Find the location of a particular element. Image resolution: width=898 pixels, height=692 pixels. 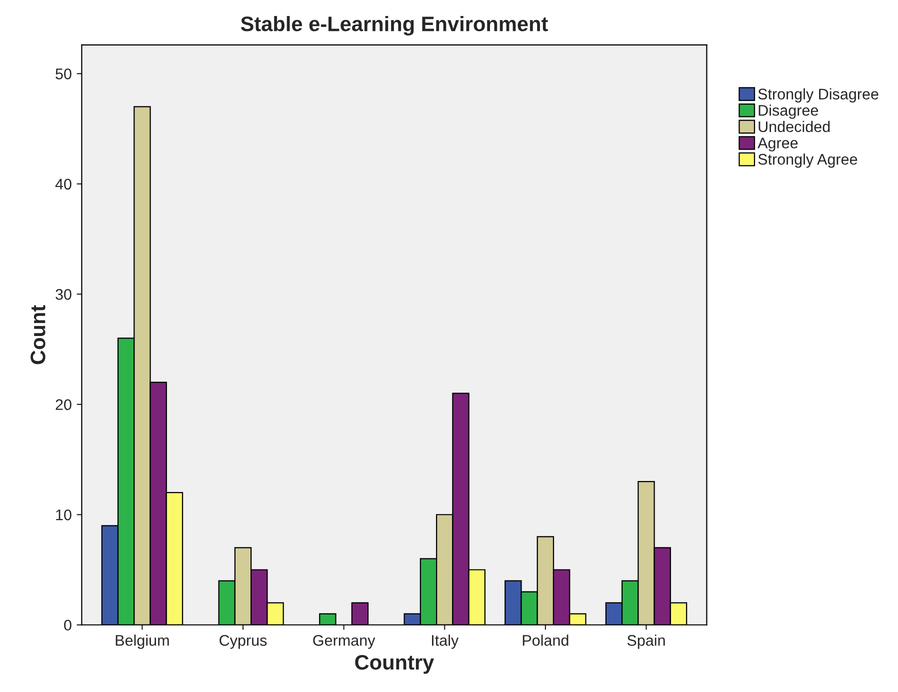

chart-title: Stable e-Learning Environment is located at coordinates (394, 26).